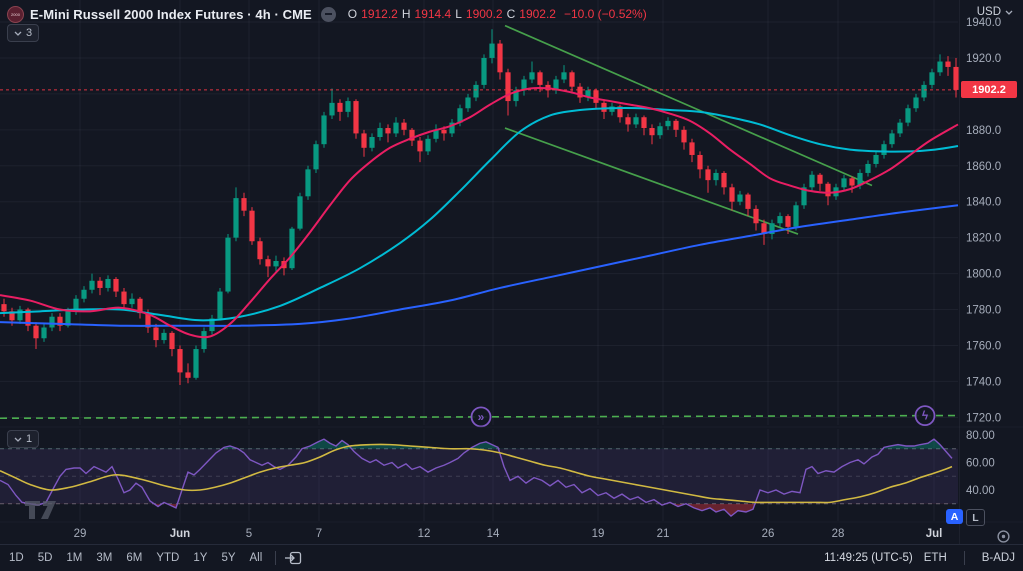 Image resolution: width=1023 pixels, height=571 pixels. Describe the element at coordinates (293, 558) in the screenshot. I see `go-to-date-button` at that location.